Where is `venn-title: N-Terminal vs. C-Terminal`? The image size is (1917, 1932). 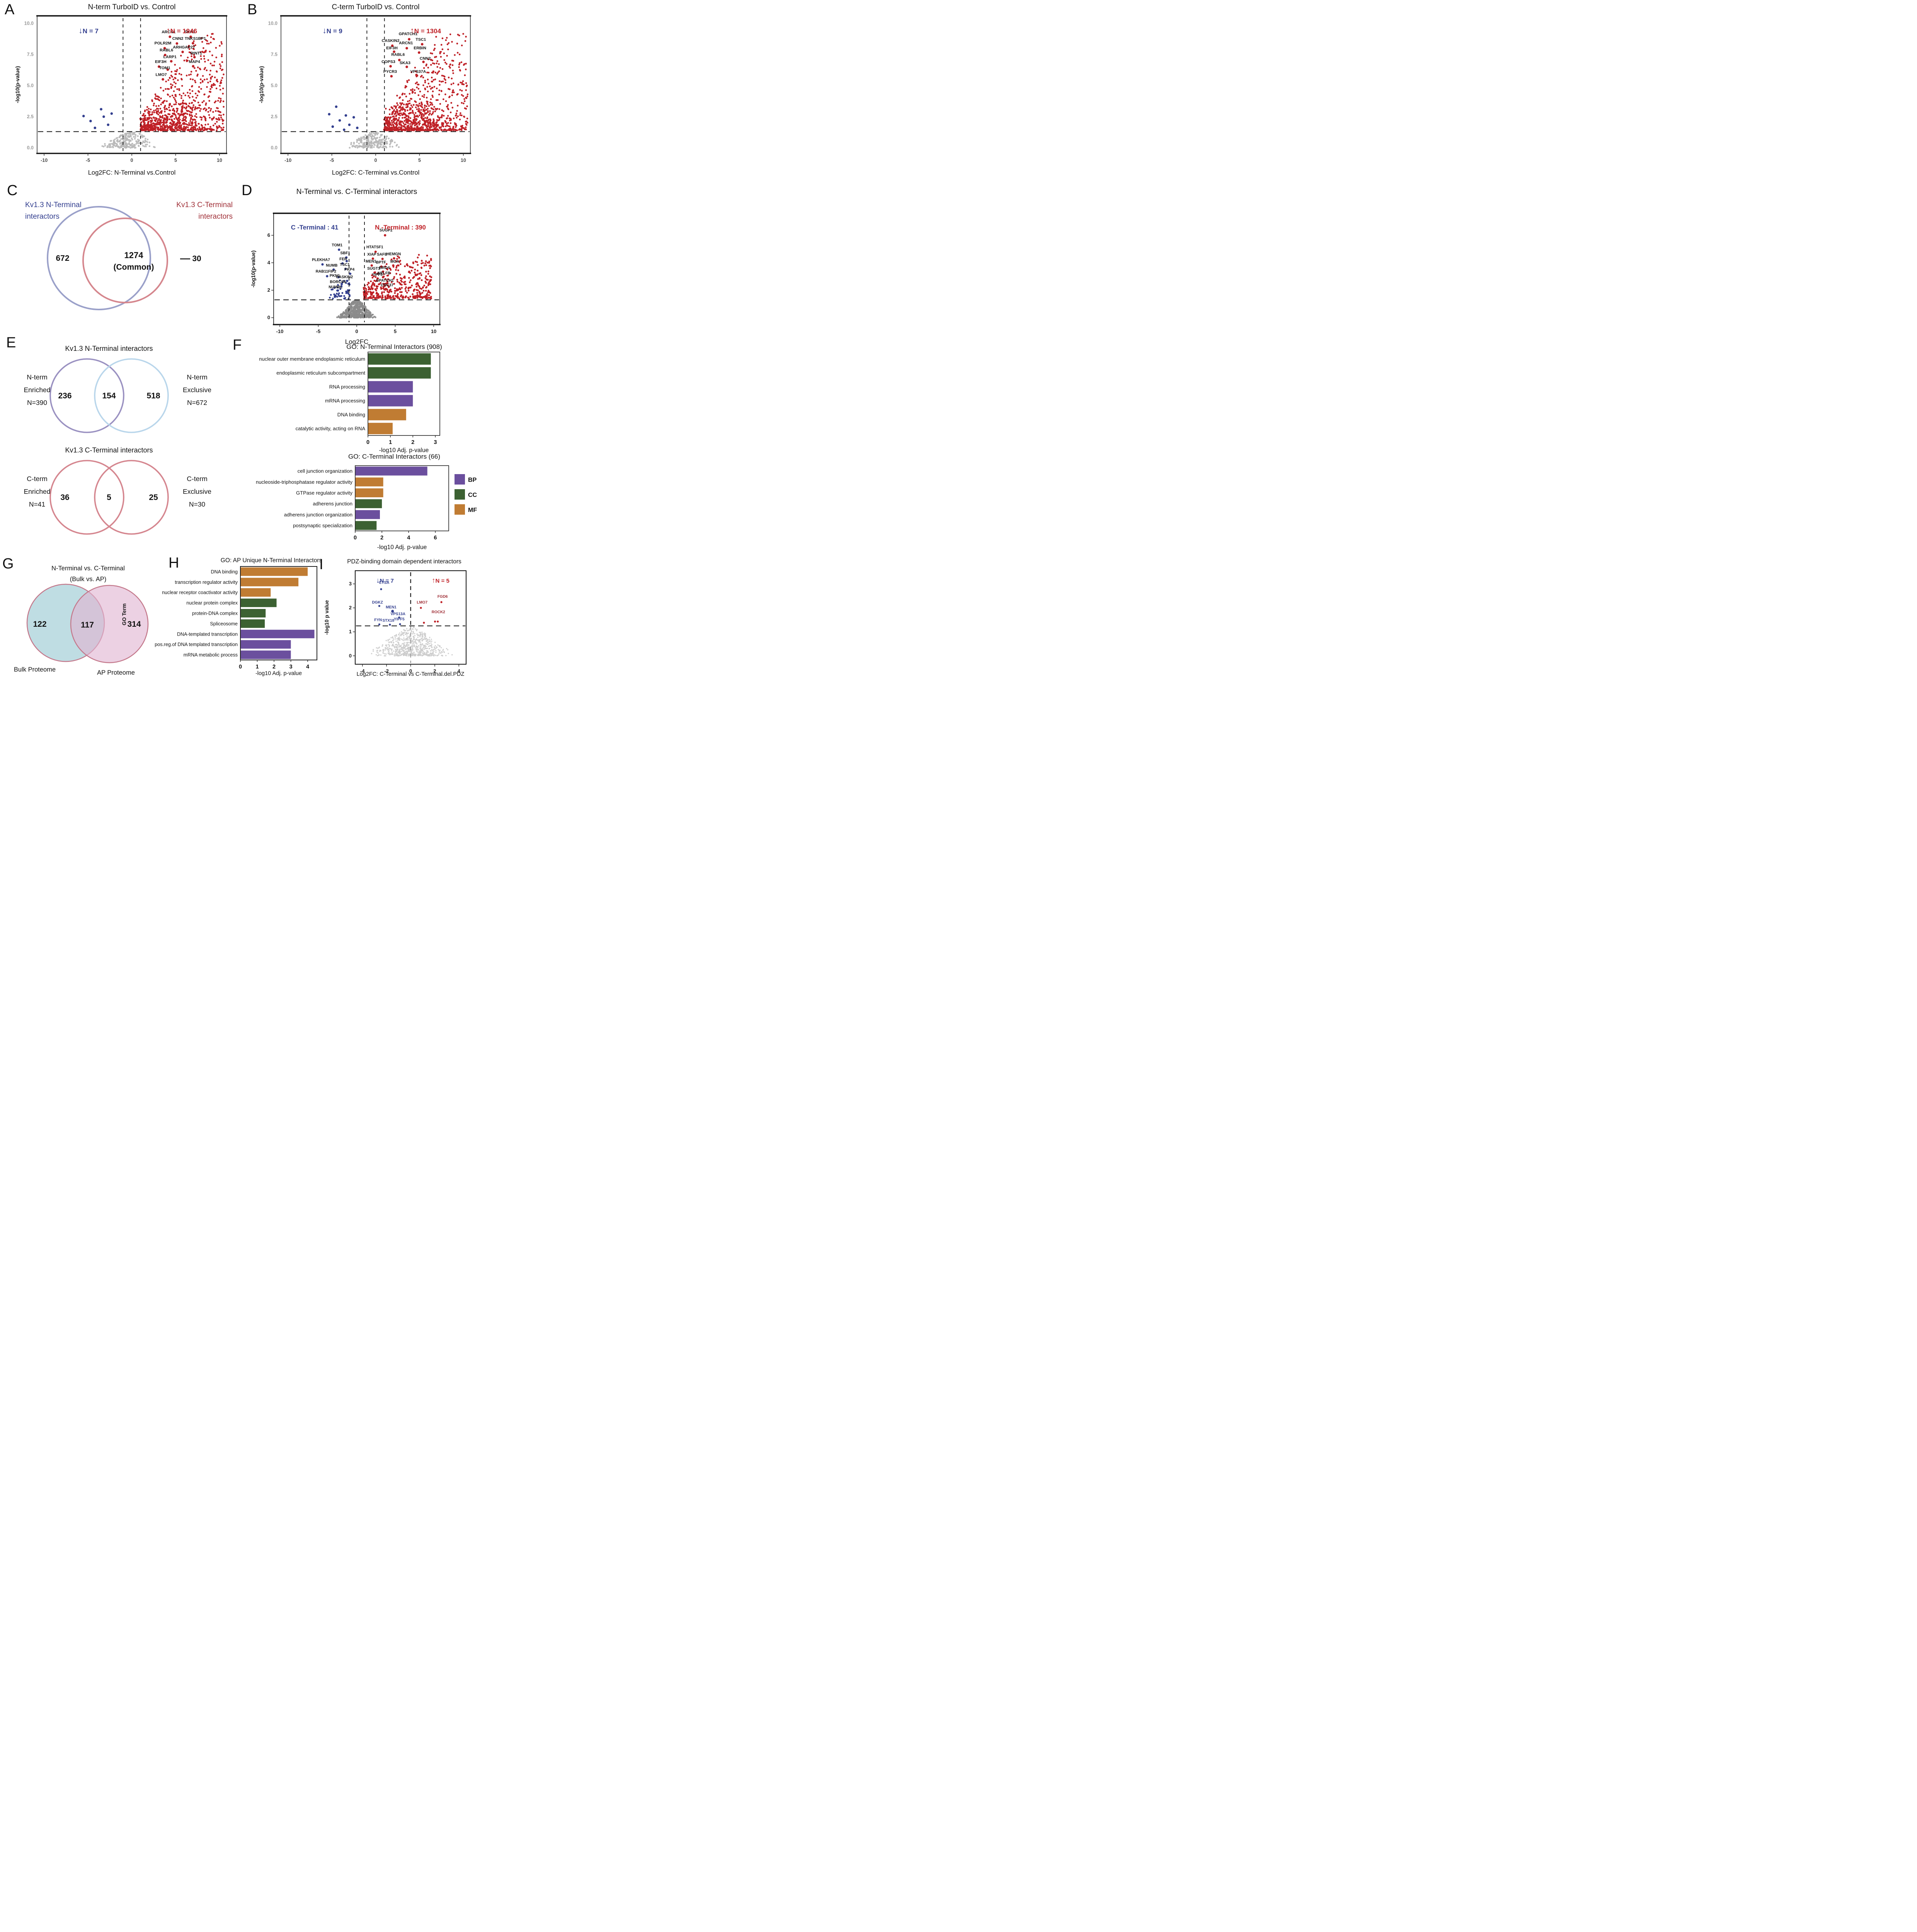
venn-title: N-Terminal vs. C-Terminal is located at coordinates (88, 568).